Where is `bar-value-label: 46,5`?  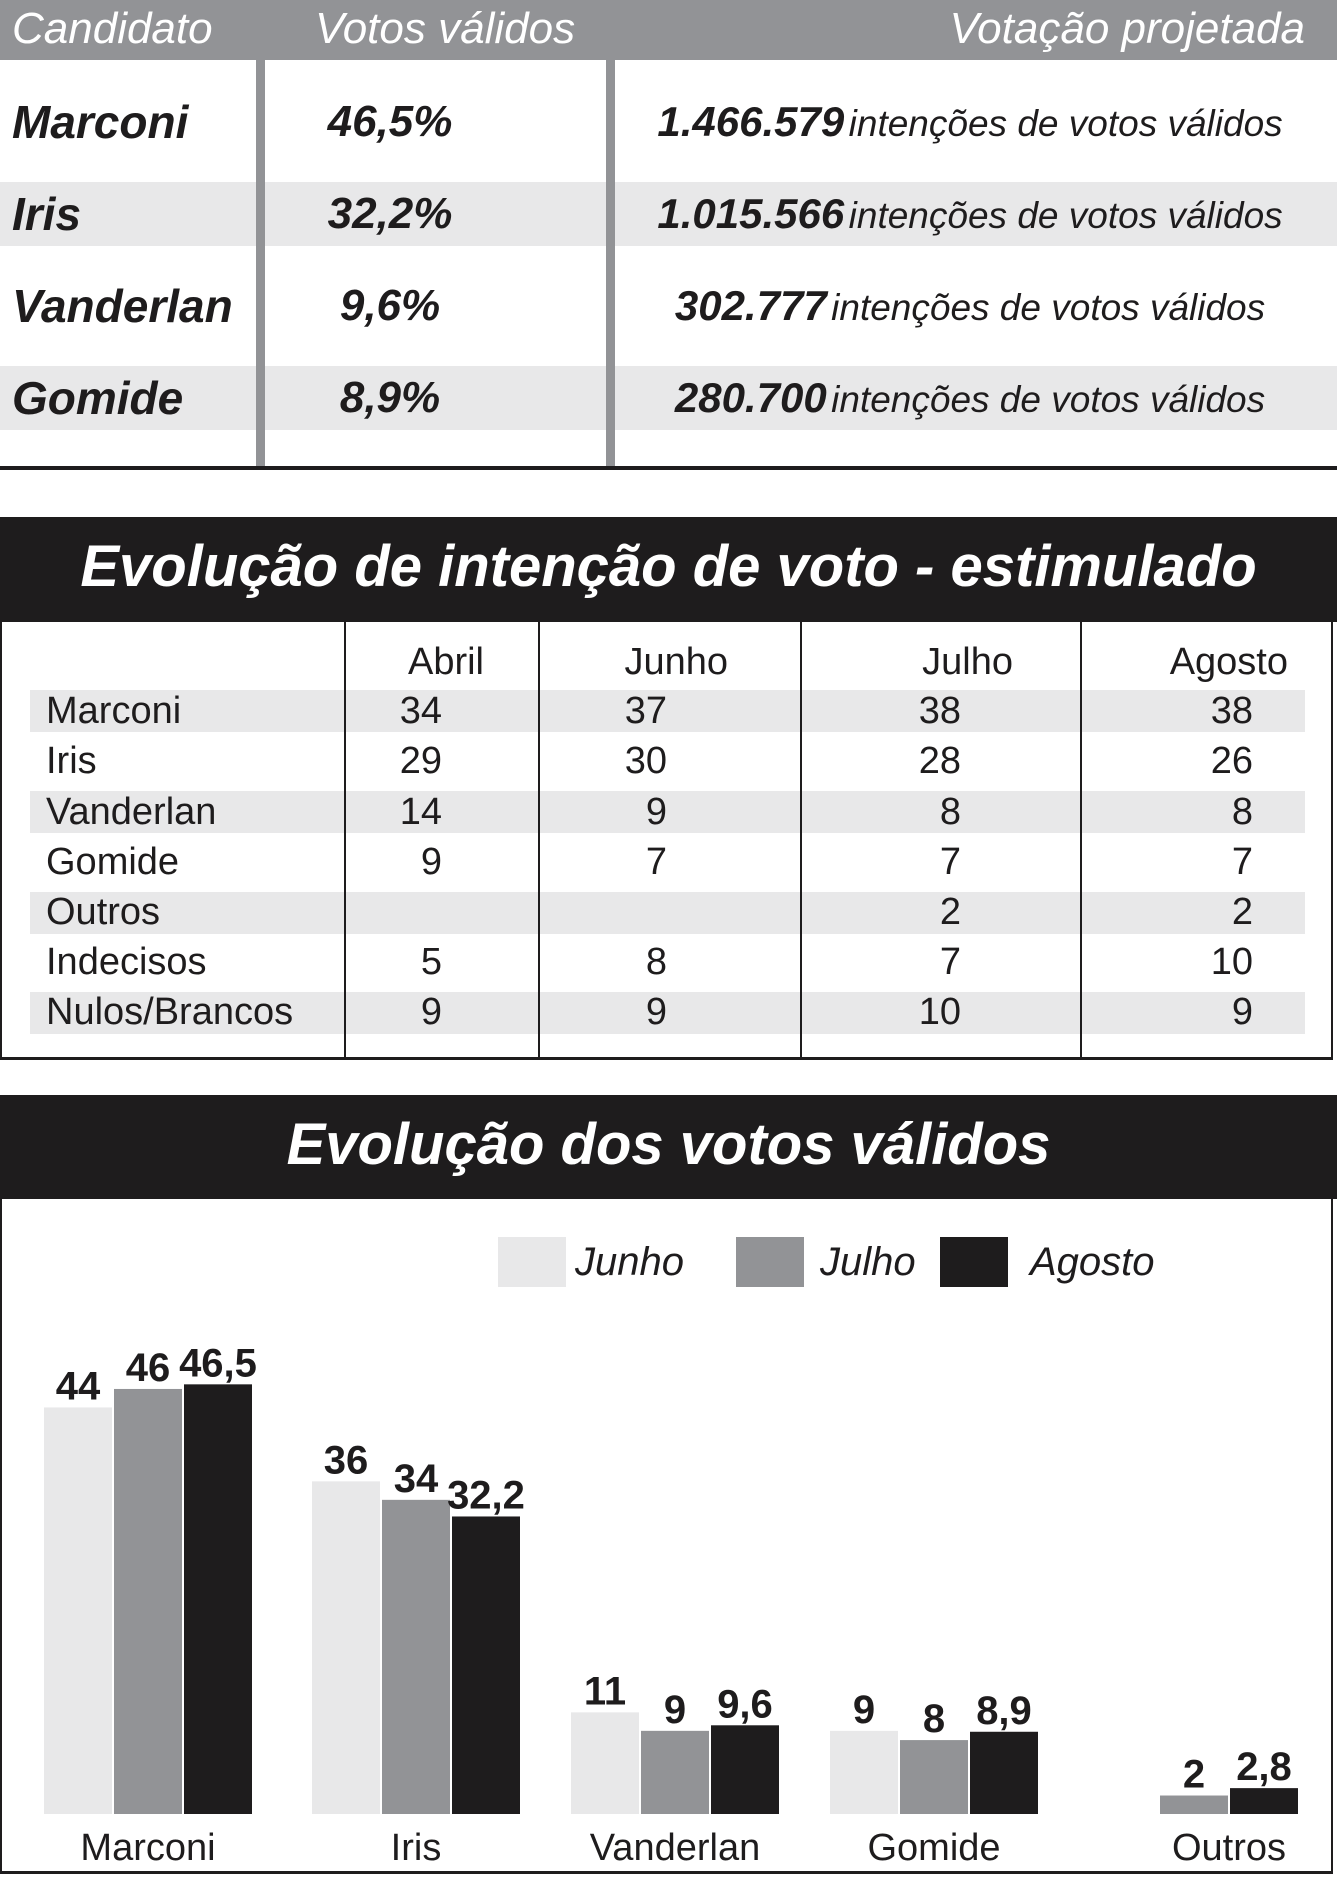 bar-value-label: 46,5 is located at coordinates (218, 1363).